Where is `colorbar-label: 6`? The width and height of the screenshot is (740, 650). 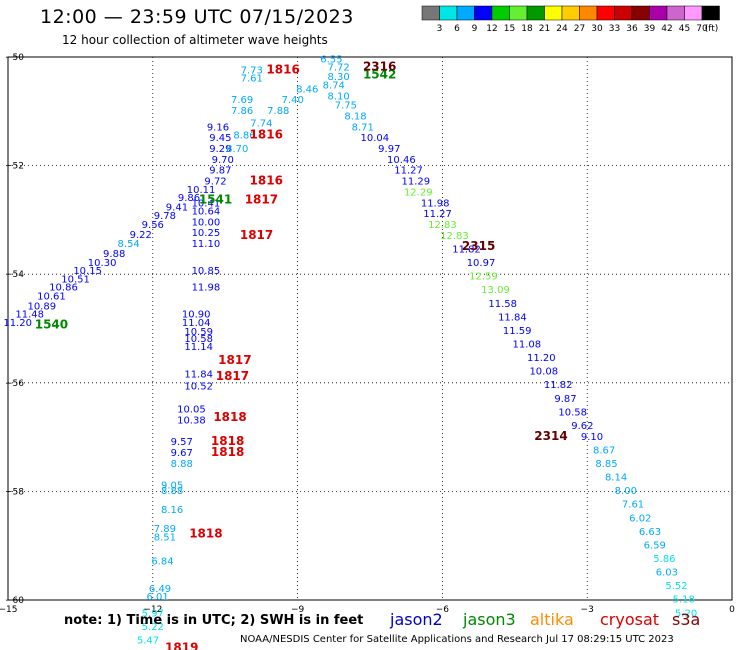 colorbar-label: 6 is located at coordinates (457, 29).